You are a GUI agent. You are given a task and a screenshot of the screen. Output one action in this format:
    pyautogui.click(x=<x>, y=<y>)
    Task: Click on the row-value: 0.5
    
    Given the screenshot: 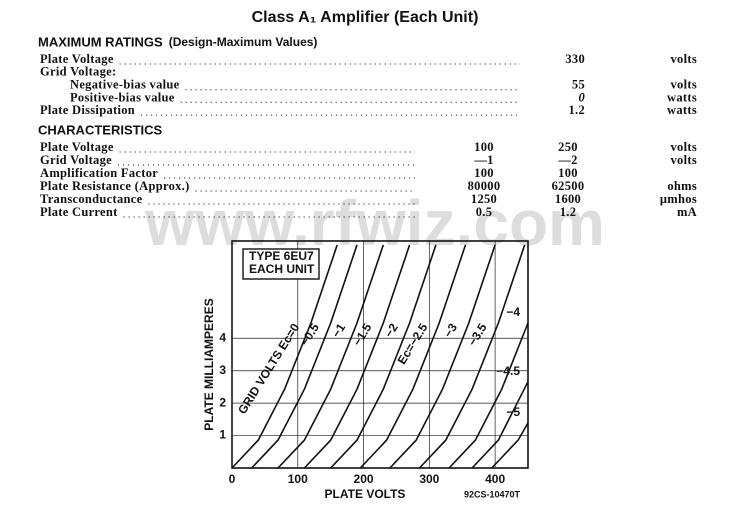 What is the action you would take?
    pyautogui.click(x=484, y=212)
    